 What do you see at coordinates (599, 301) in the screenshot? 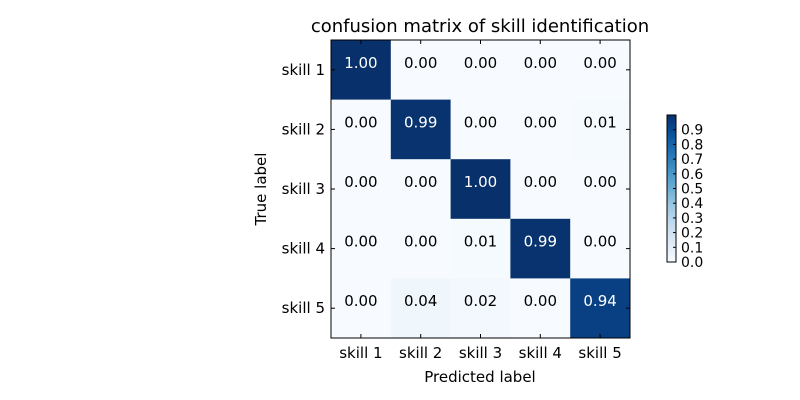
I see `cell-value-label: 0.94` at bounding box center [599, 301].